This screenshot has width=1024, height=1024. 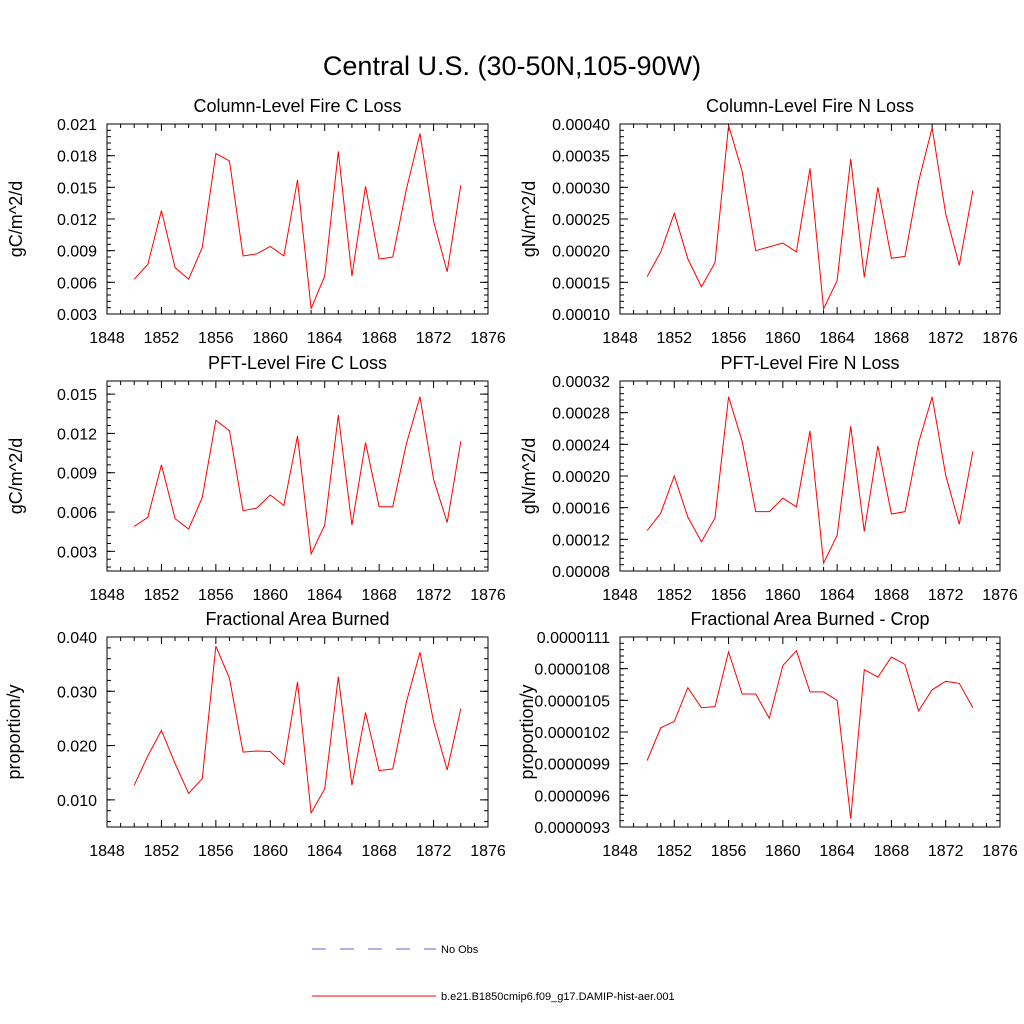 I want to click on panel-2-ytick-label: 0.00030, so click(x=581, y=188).